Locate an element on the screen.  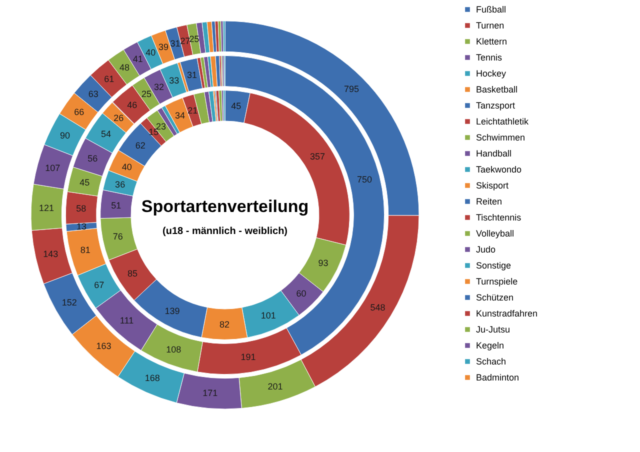
data-label: 41 is located at coordinates (137, 59).